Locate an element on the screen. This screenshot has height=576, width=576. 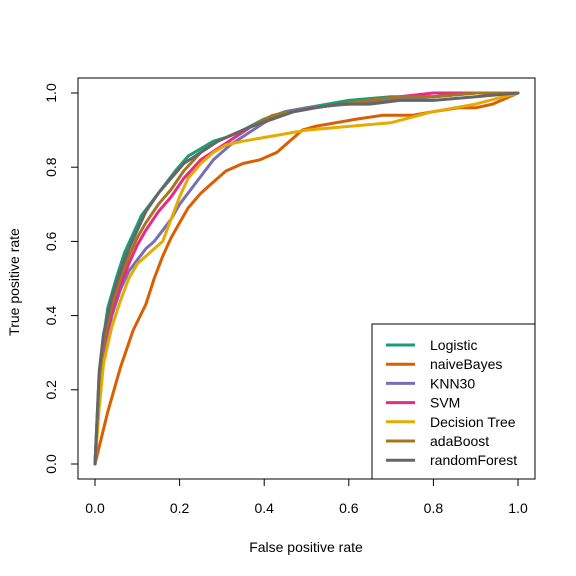
legend-label: Decision Tree is located at coordinates (473, 422).